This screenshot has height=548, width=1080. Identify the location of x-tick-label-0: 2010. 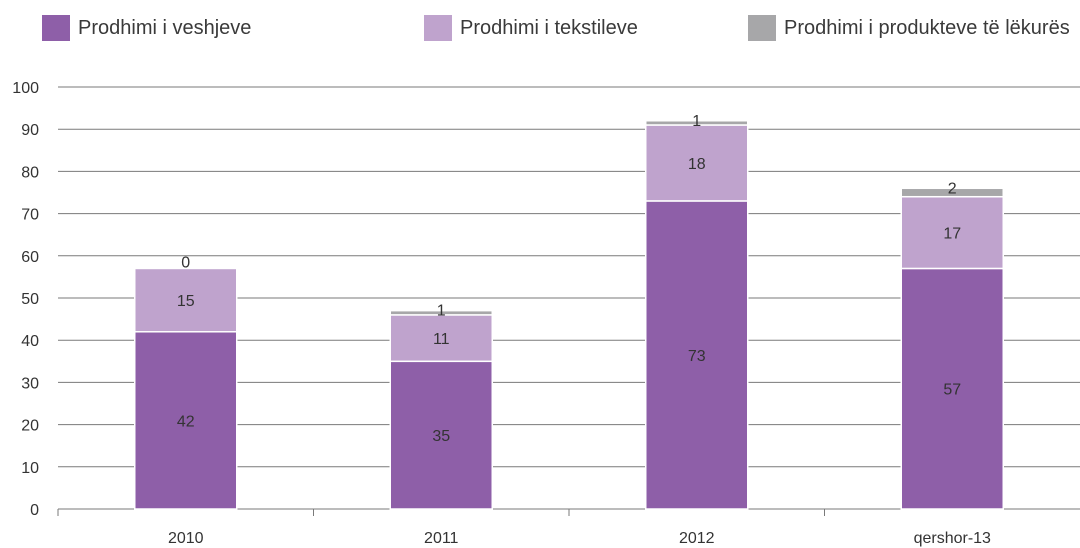
(186, 538).